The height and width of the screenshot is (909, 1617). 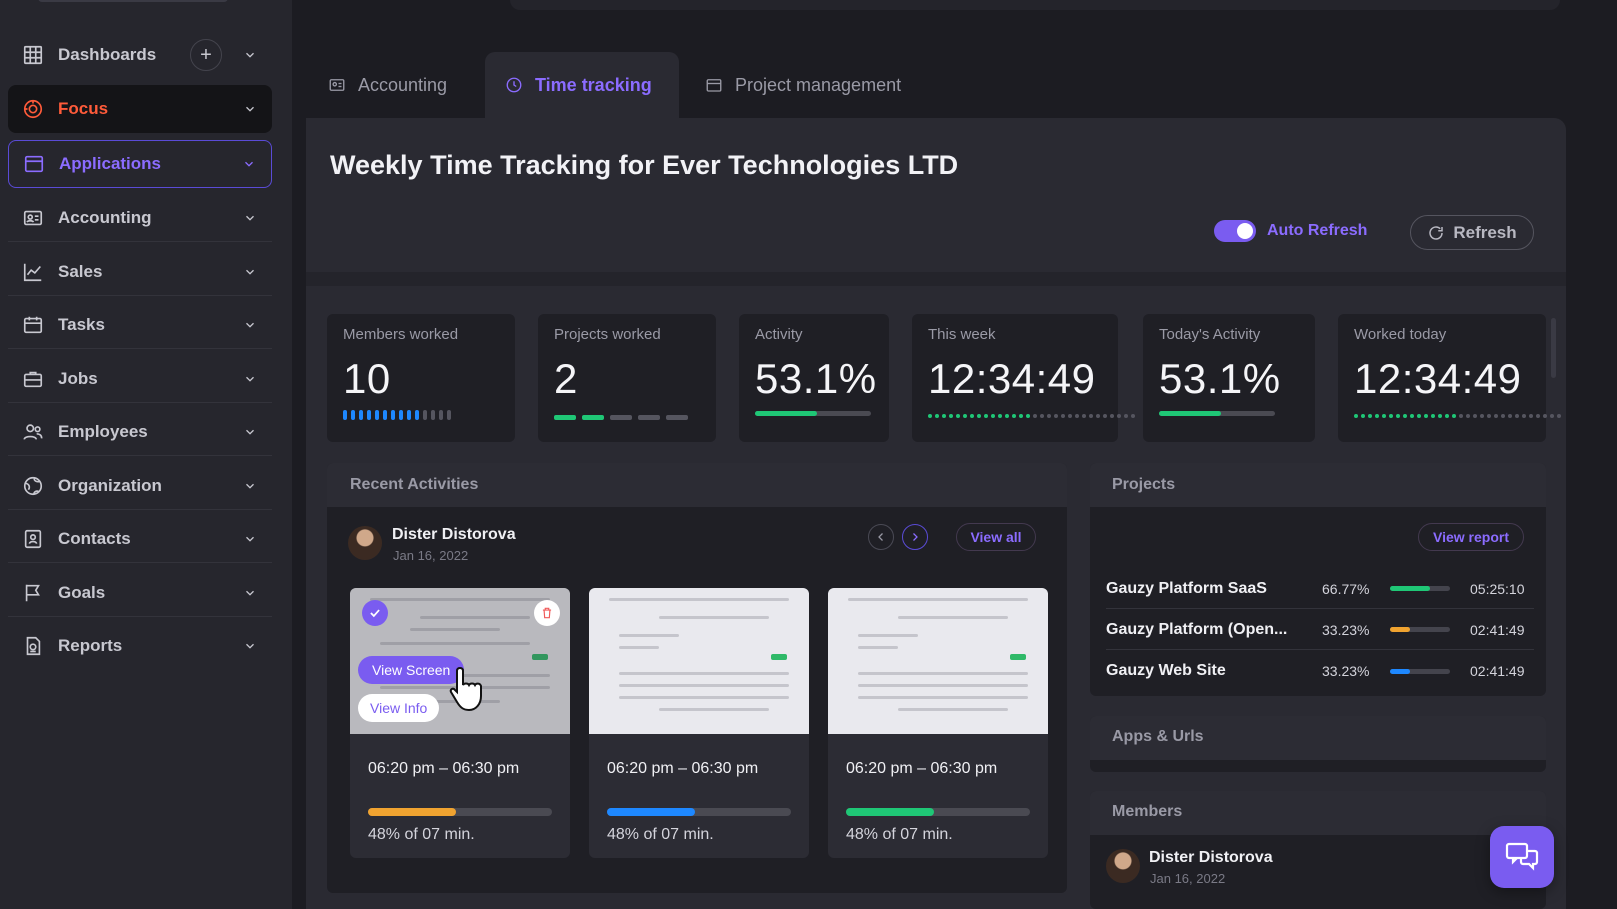 What do you see at coordinates (140, 593) in the screenshot?
I see `sidebar-item-goals: Goals` at bounding box center [140, 593].